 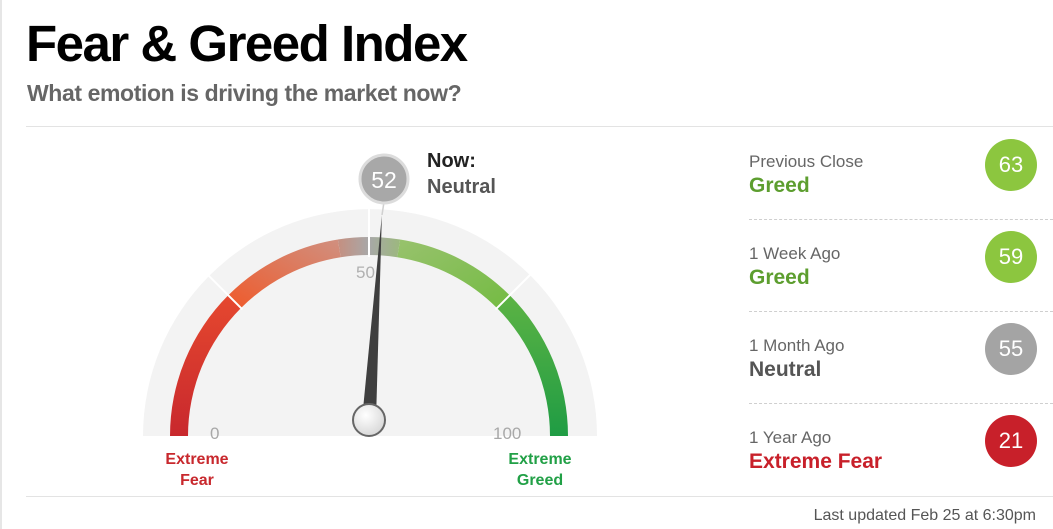 I want to click on extreme-fear-label-line1: Extreme, so click(x=196, y=459).